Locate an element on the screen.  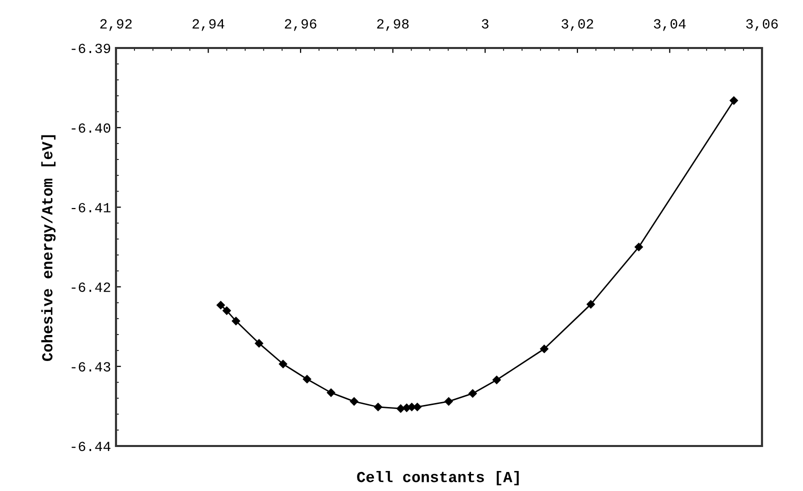
y-tick-label: -6.44 is located at coordinates (91, 447).